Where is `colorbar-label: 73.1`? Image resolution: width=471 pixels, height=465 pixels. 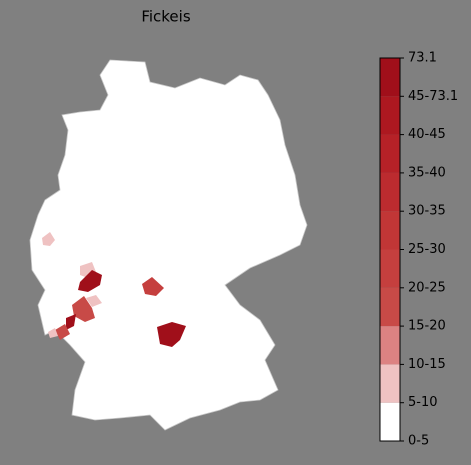 colorbar-label: 73.1 is located at coordinates (422, 58).